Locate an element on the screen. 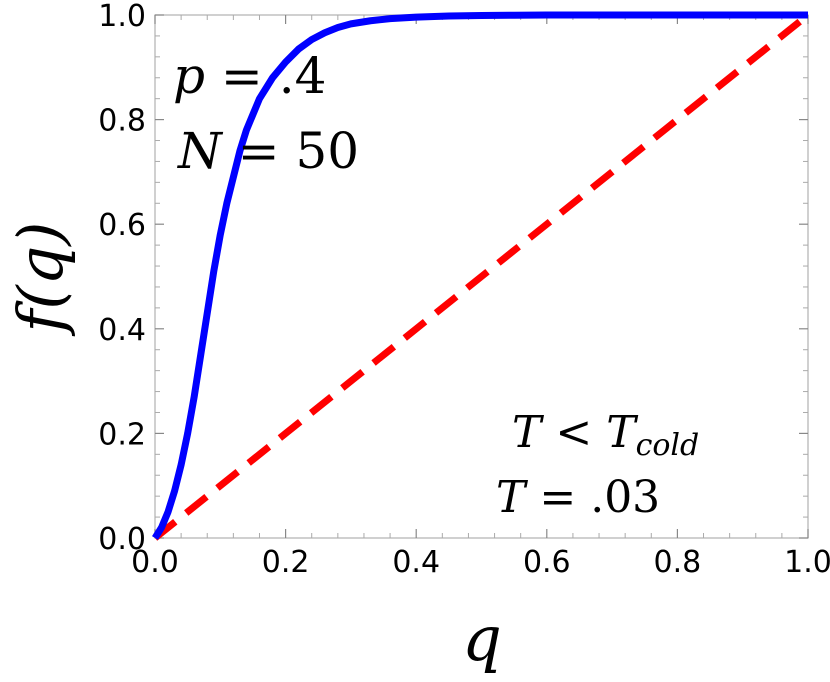  annotation-t-condition: T < Tcold is located at coordinates (605, 435).